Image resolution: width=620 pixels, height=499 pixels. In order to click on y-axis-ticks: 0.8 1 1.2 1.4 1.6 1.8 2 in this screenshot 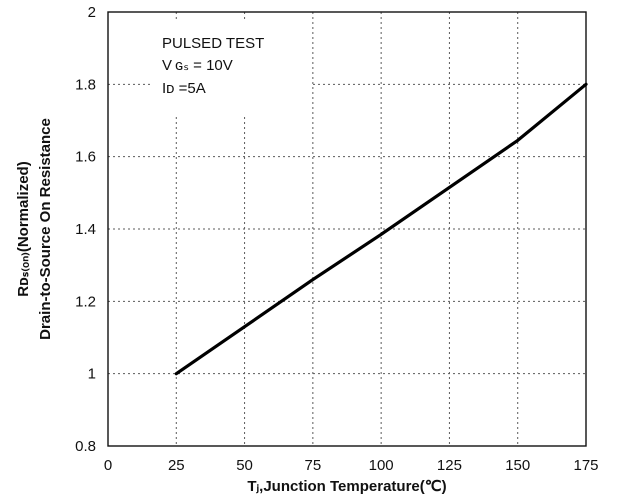, I will do `click(85, 229)`.